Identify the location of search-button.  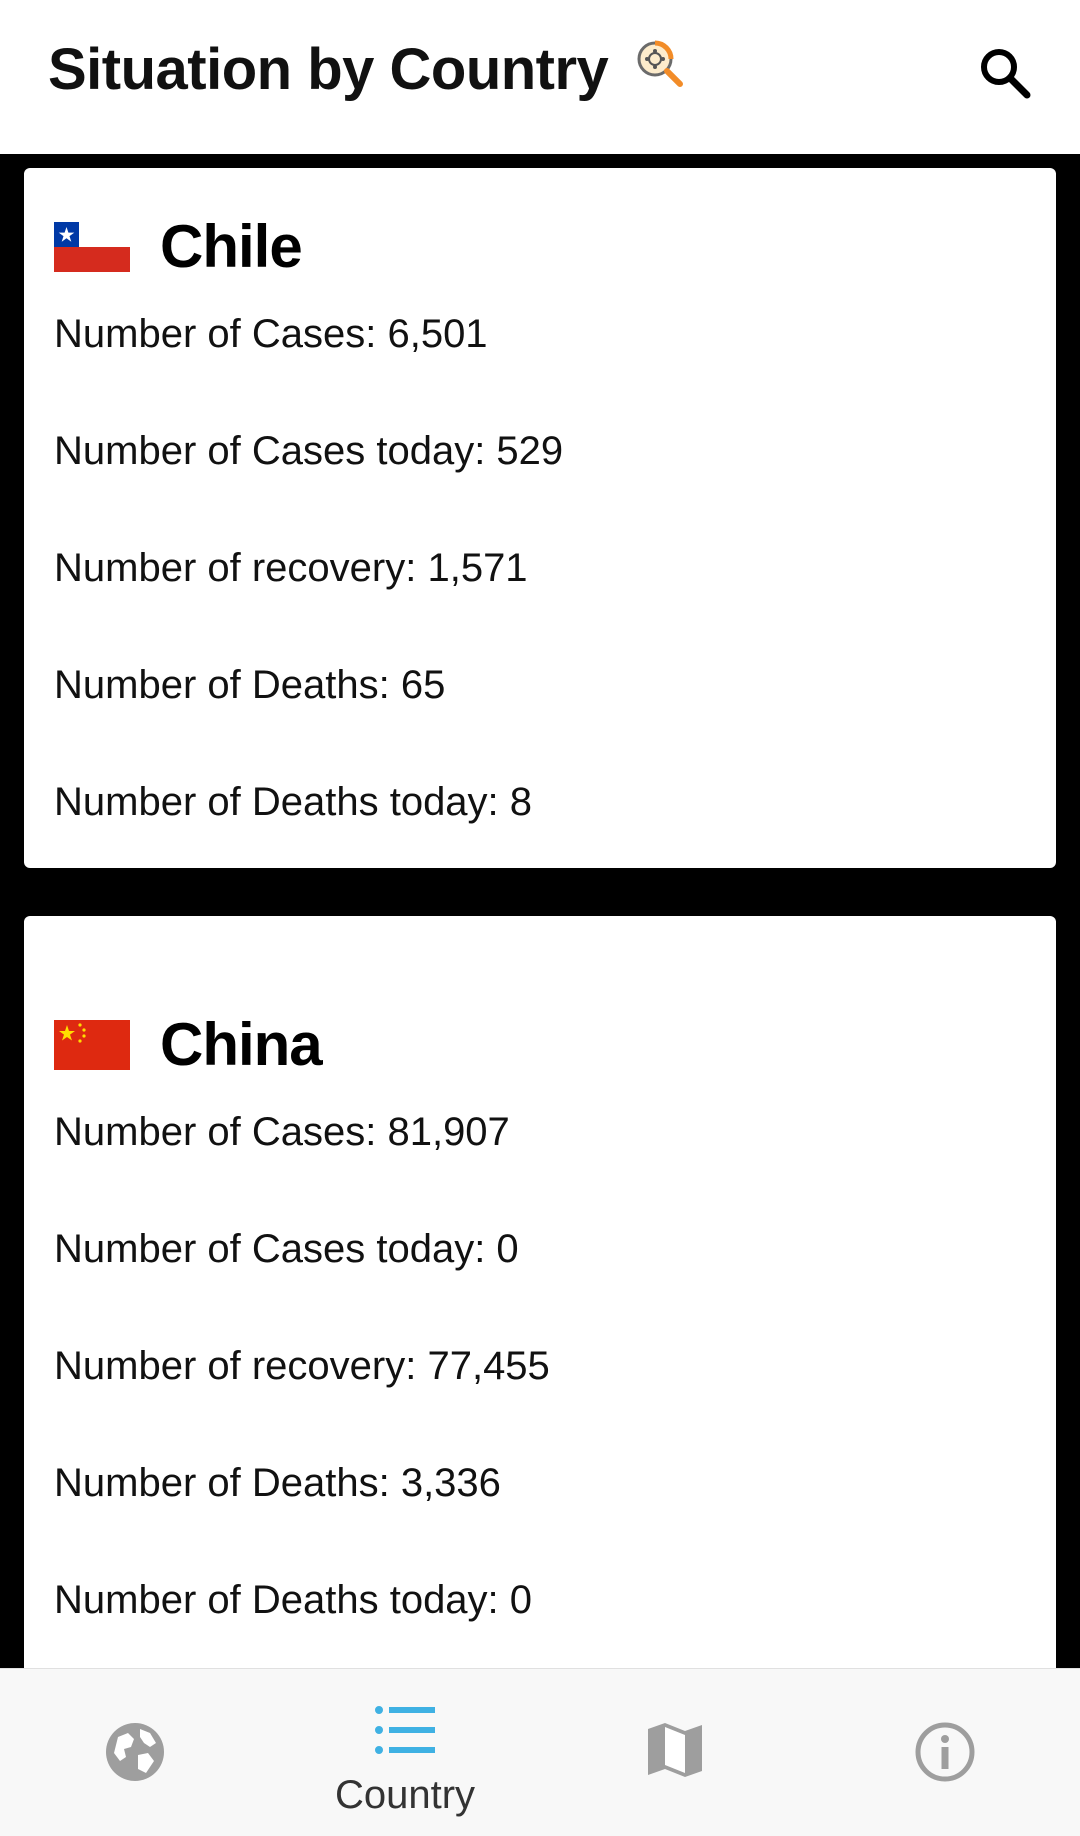
(1005, 73).